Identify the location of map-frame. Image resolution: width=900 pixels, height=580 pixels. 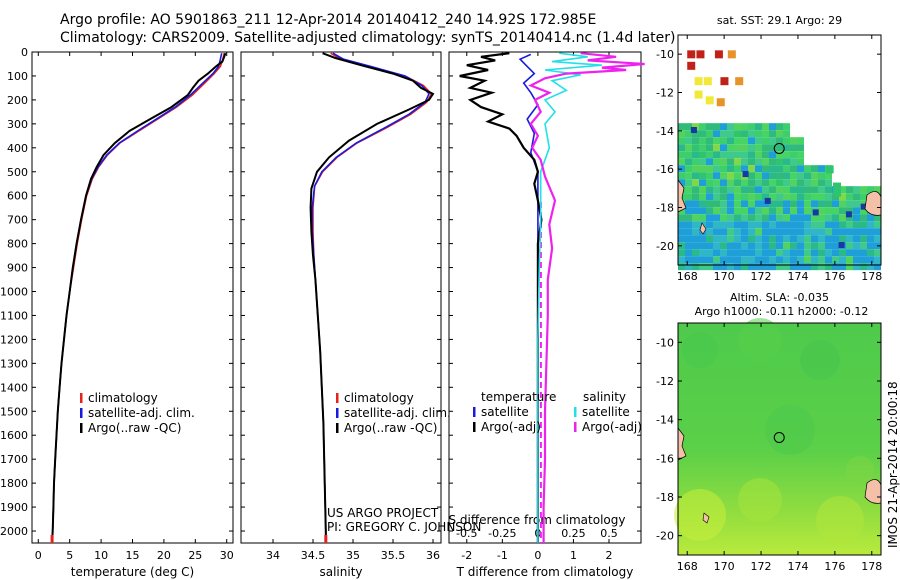
(779, 150).